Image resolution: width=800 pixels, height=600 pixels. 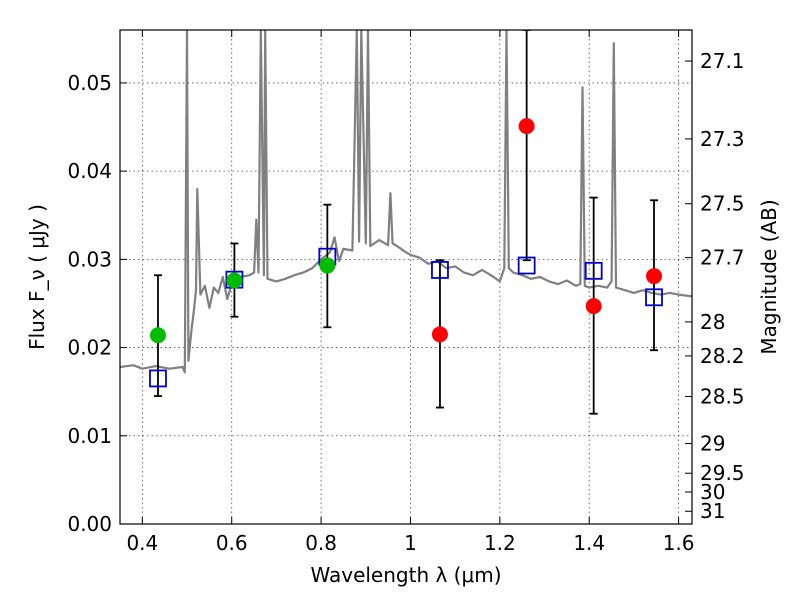 I want to click on magnitude-tick-label: 30, so click(x=712, y=492).